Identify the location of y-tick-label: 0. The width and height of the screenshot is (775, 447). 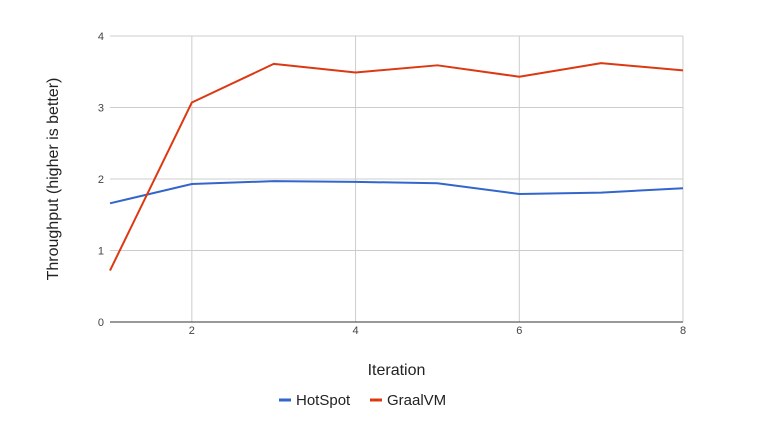
(101, 323).